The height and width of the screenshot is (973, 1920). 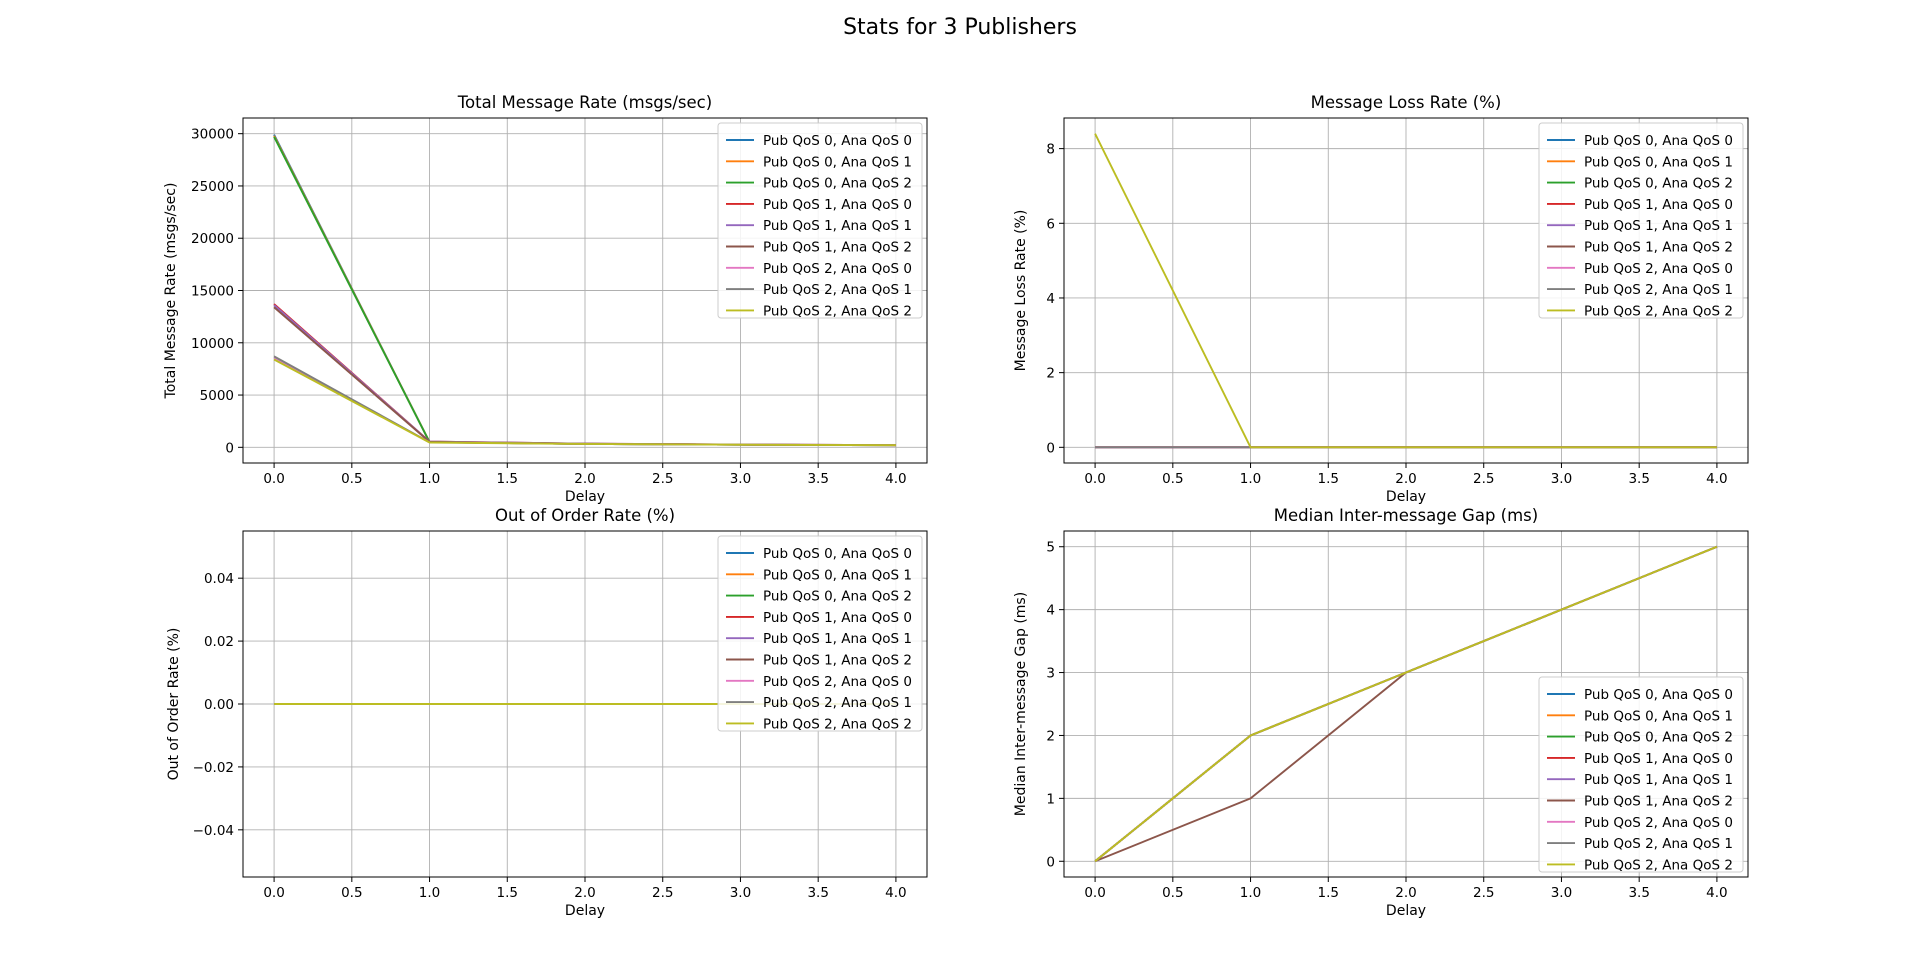 I want to click on y-tick-label: 0.02, so click(x=219, y=642).